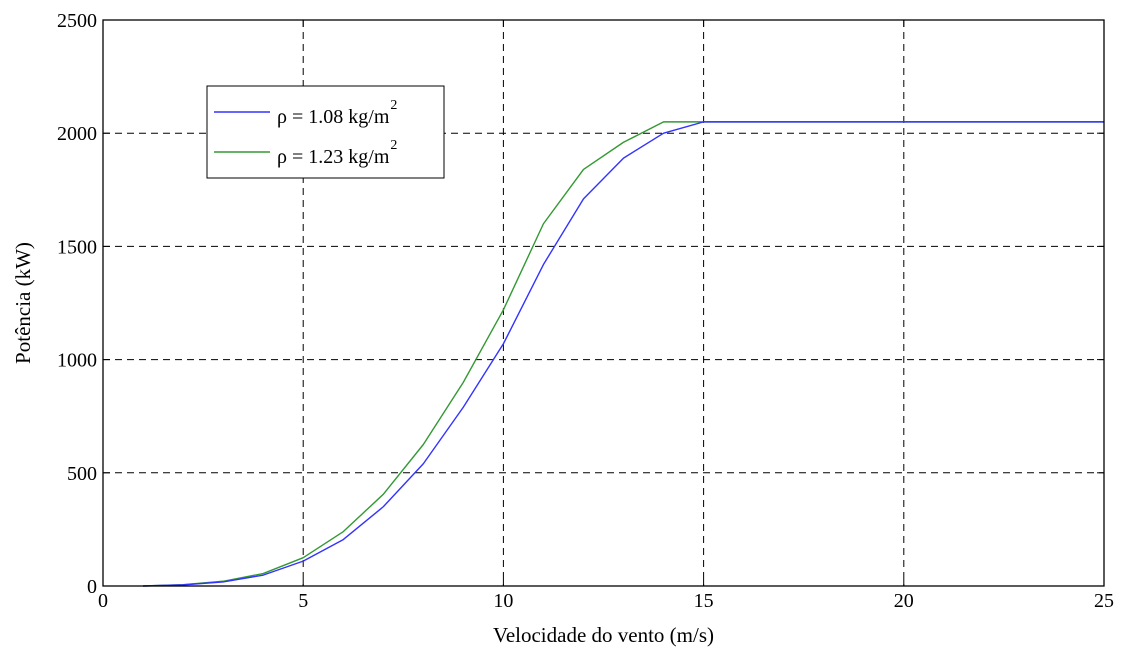  I want to click on legend-box, so click(325, 132).